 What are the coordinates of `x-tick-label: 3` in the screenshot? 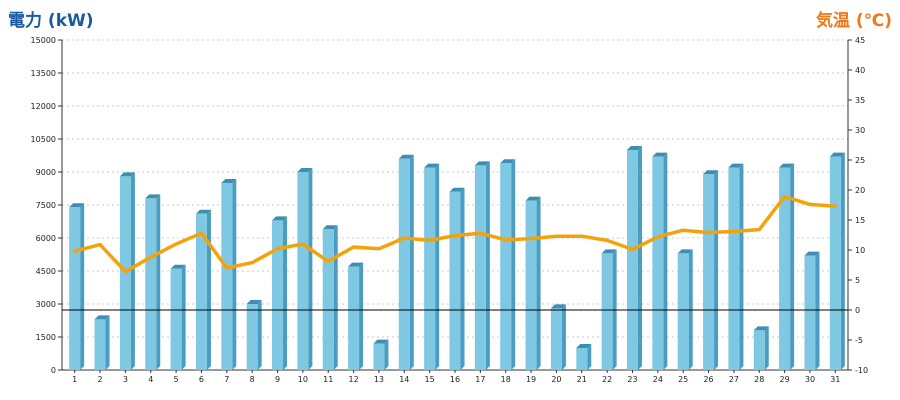 It's located at (125, 379).